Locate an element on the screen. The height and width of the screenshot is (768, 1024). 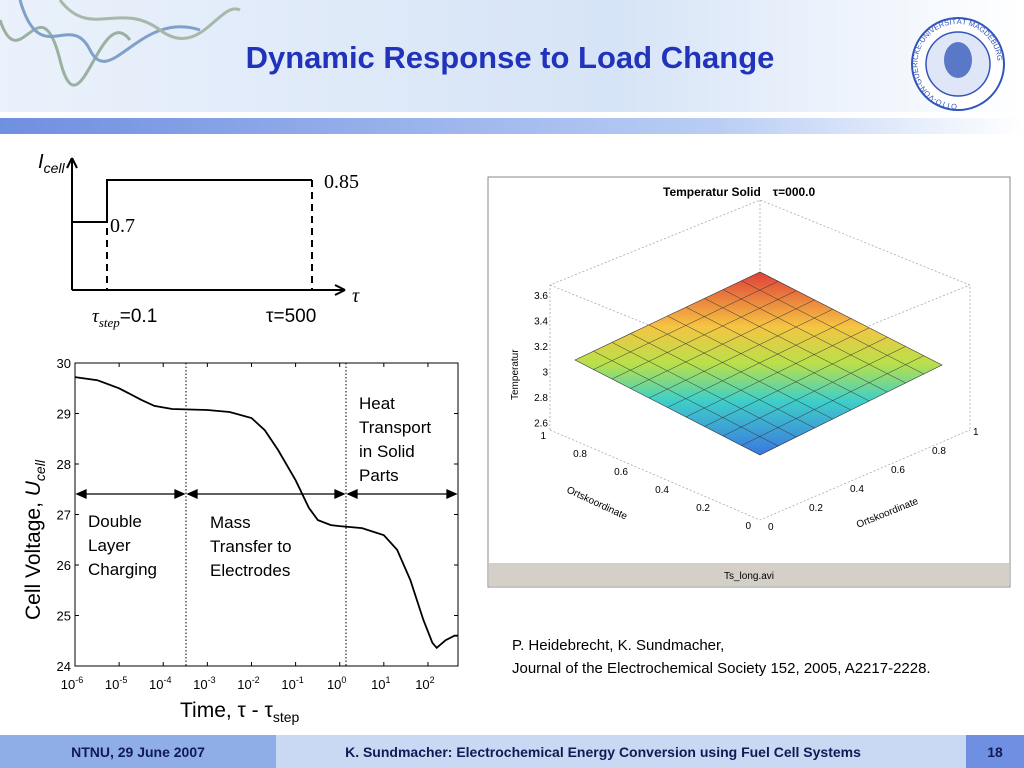
current-y-label: Icell is located at coordinates (51, 163).